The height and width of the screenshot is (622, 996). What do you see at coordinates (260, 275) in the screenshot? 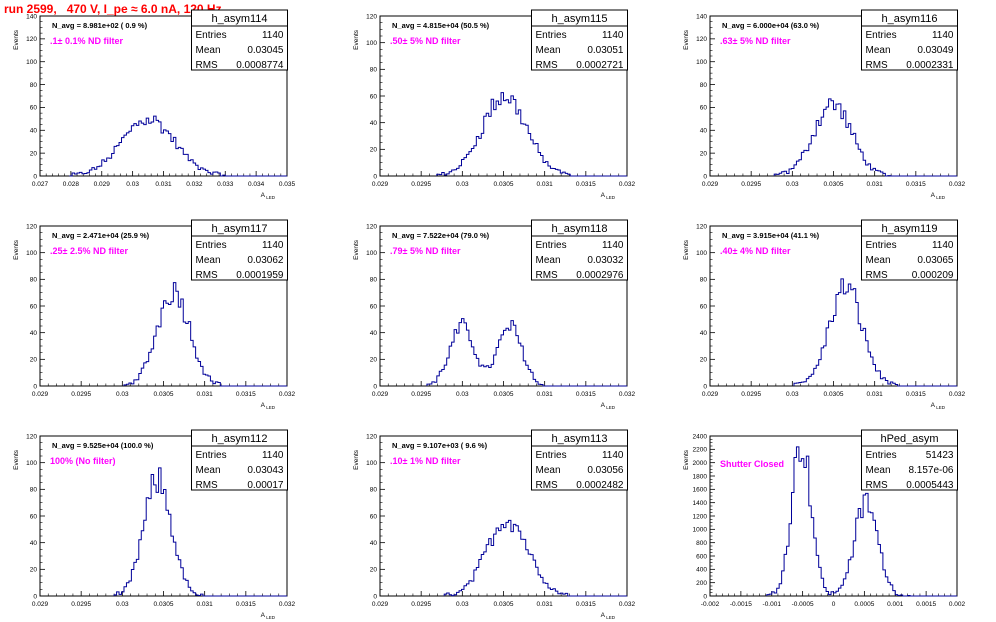
I see `stat-value: 0.0001959` at bounding box center [260, 275].